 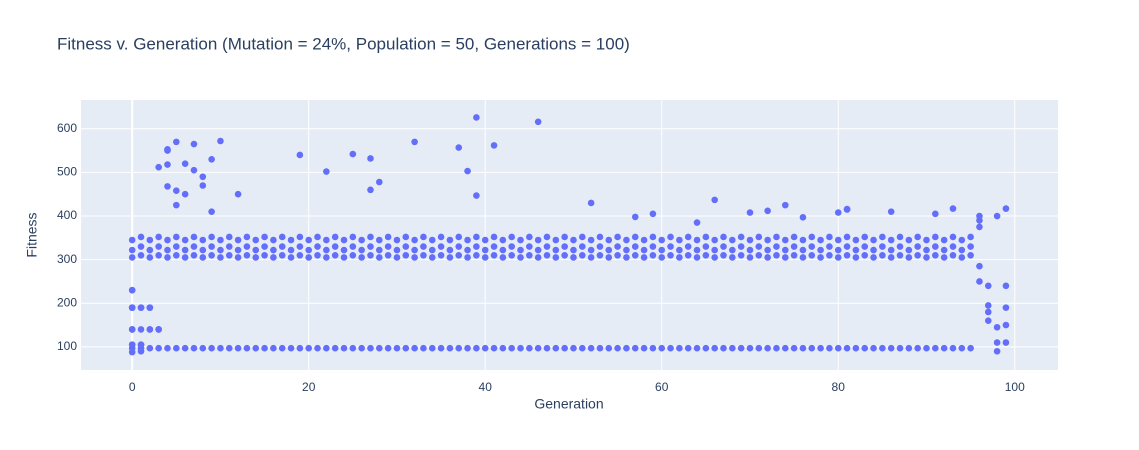 I want to click on y-tick-label: 200, so click(x=67, y=302).